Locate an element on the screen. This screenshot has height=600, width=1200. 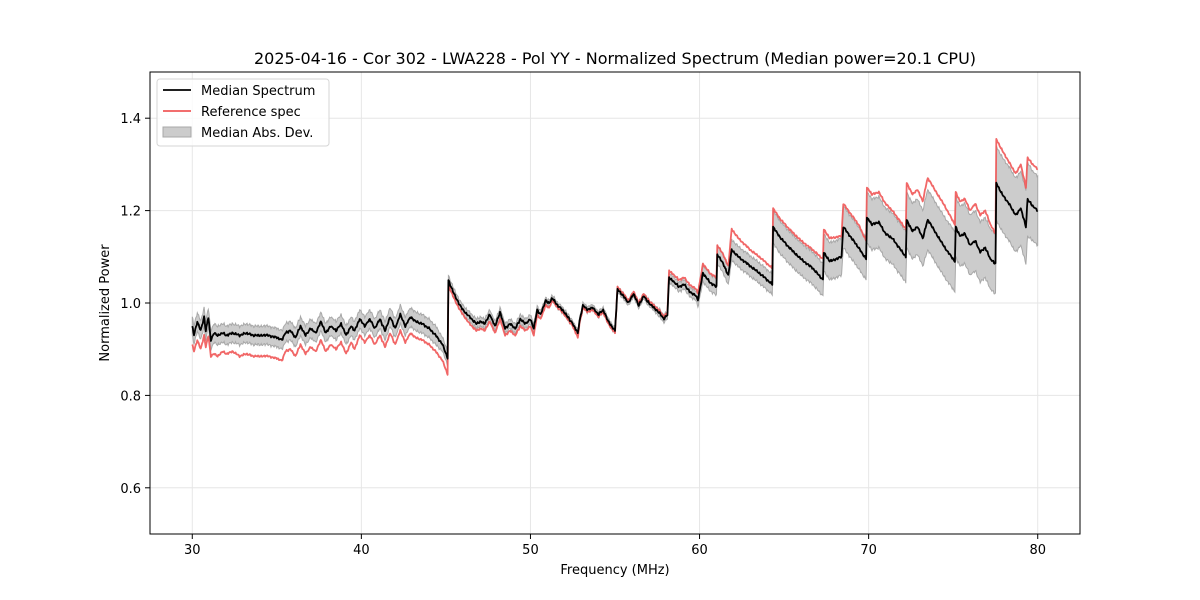
legend-median-label: Median Spectrum is located at coordinates (258, 91).